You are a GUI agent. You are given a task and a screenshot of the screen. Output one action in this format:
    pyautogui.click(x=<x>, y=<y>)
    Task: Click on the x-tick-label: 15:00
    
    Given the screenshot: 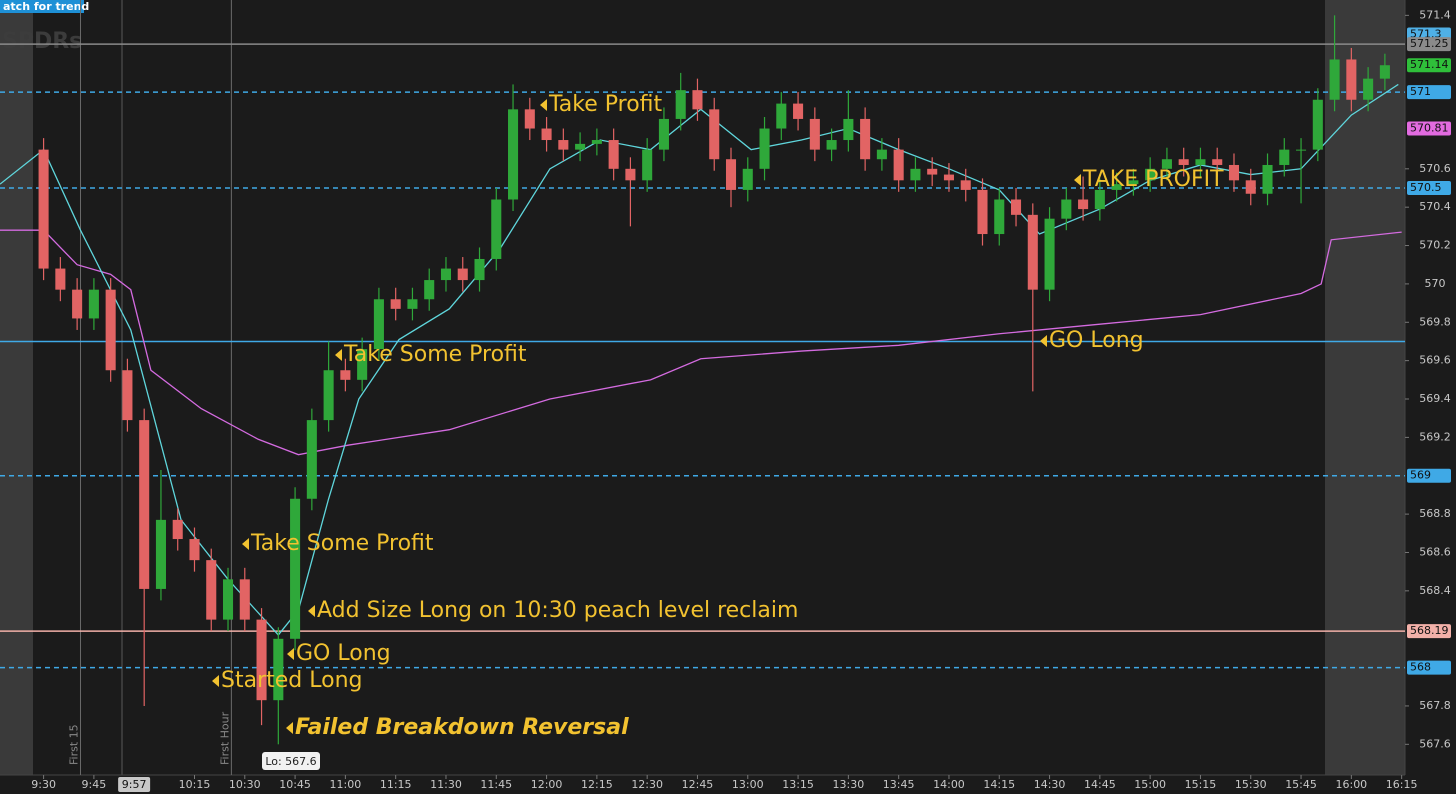 What is the action you would take?
    pyautogui.click(x=1150, y=784)
    